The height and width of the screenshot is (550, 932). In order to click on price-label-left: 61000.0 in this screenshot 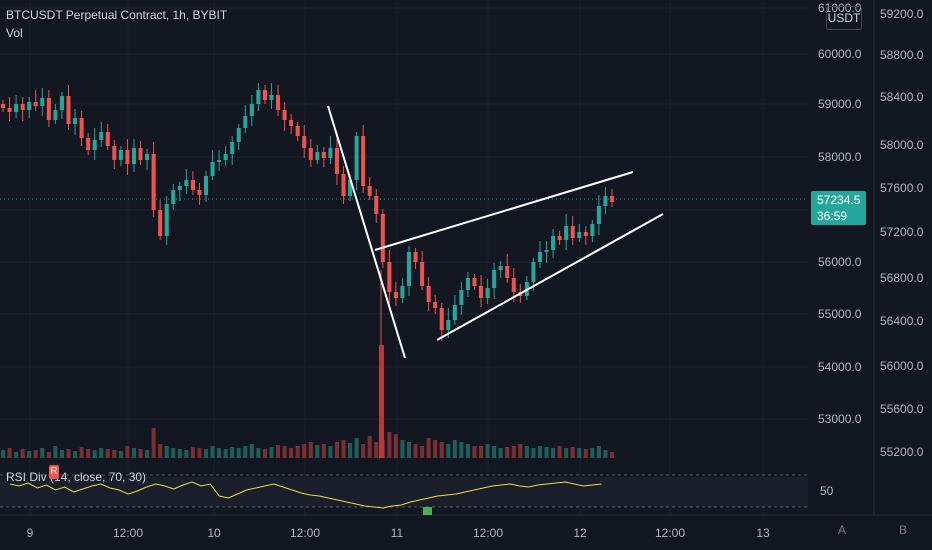, I will do `click(840, 8)`.